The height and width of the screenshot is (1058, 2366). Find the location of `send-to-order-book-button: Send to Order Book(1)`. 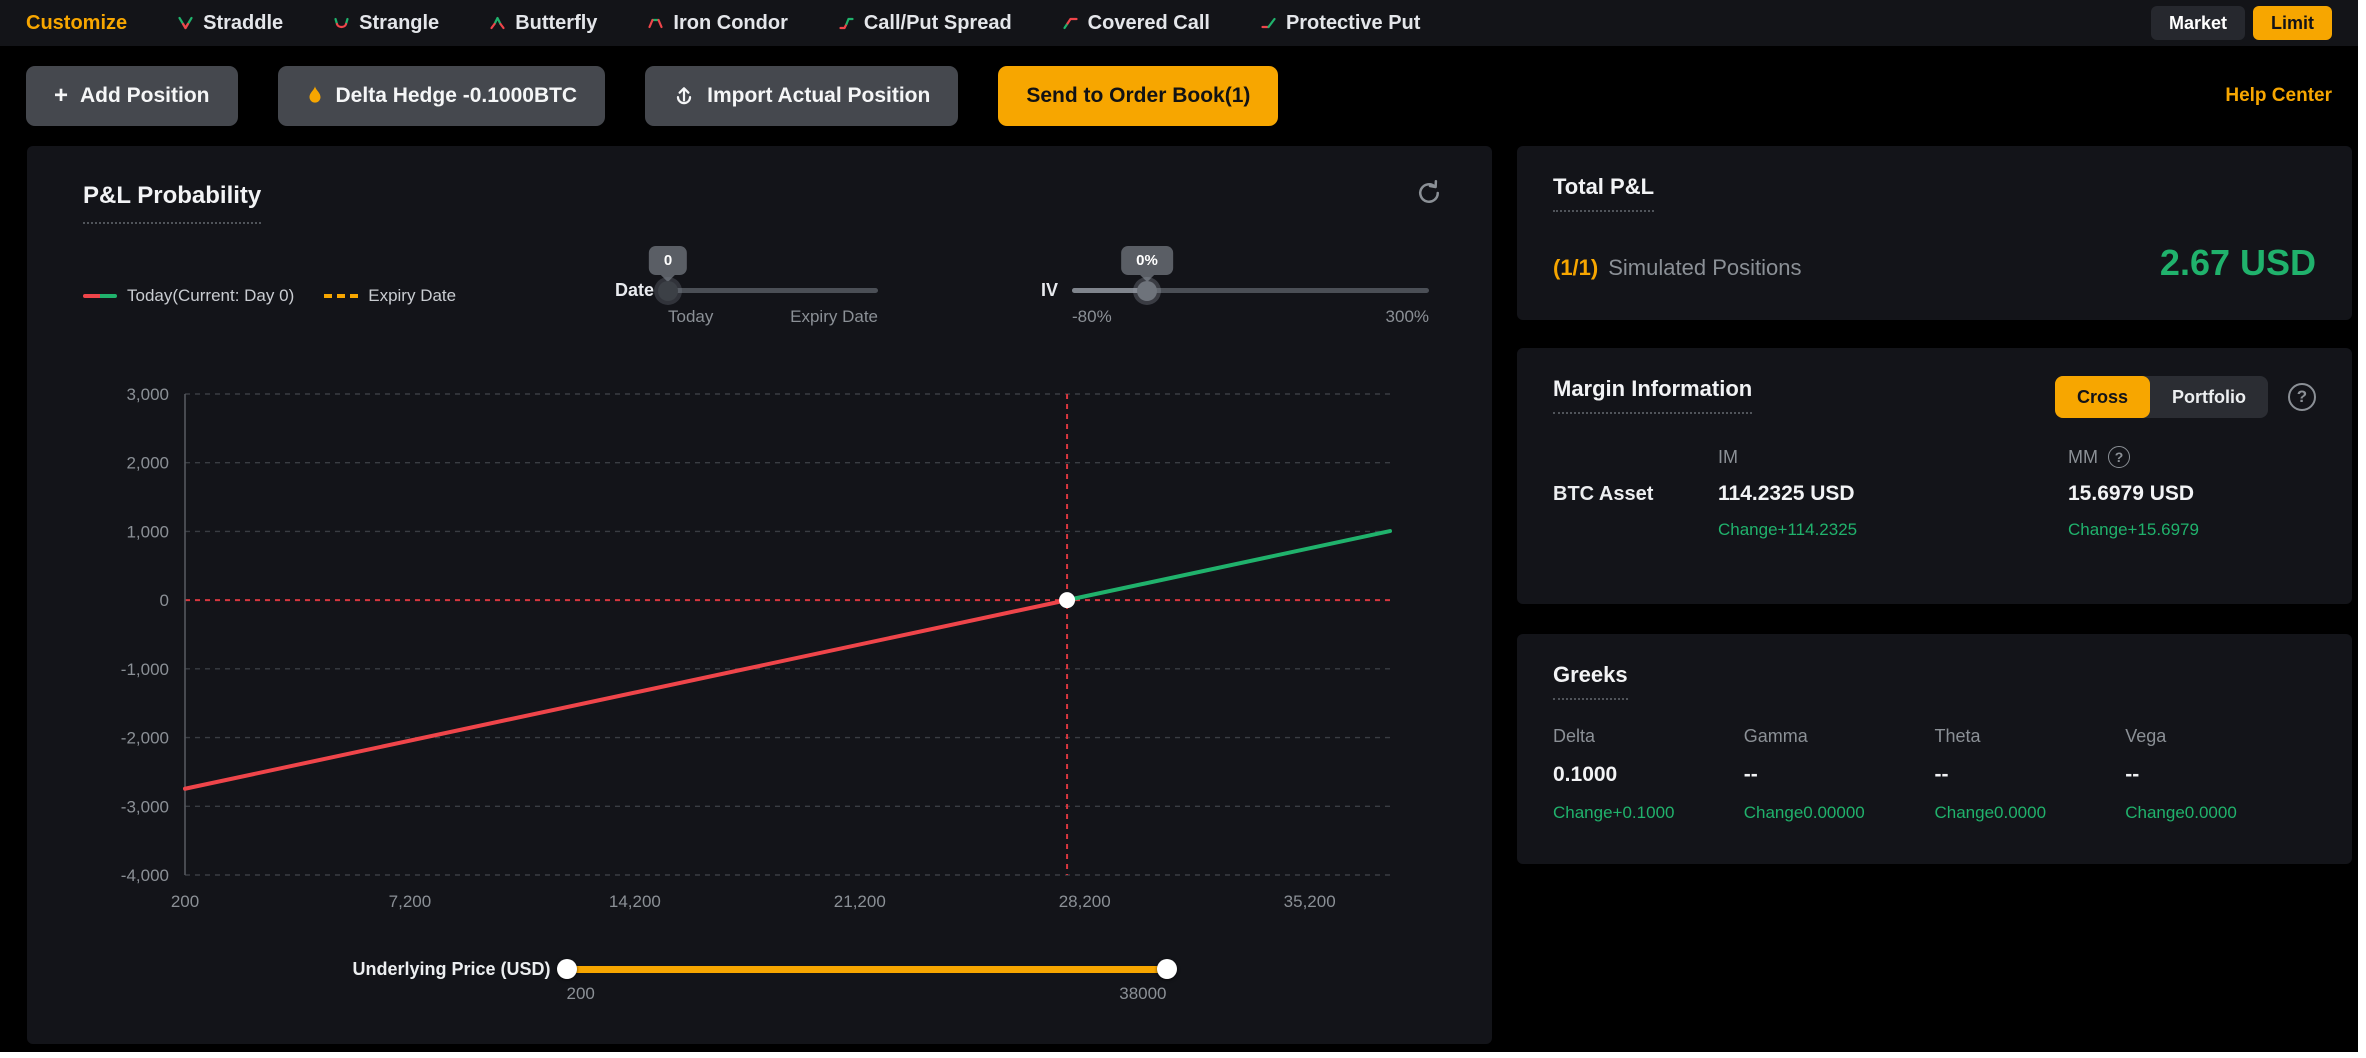

send-to-order-book-button: Send to Order Book(1) is located at coordinates (1138, 96).